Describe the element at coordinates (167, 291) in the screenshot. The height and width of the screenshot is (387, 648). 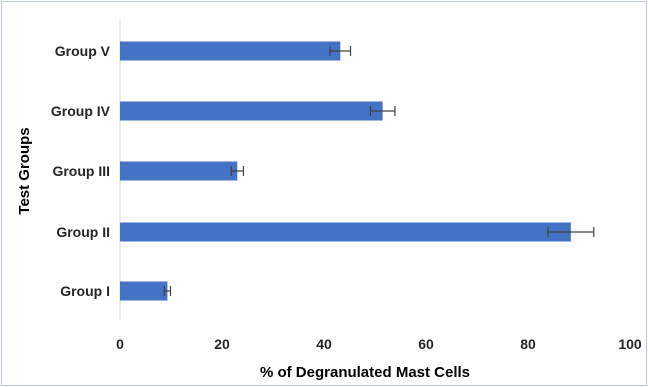
I see `error-bar-group-i` at that location.